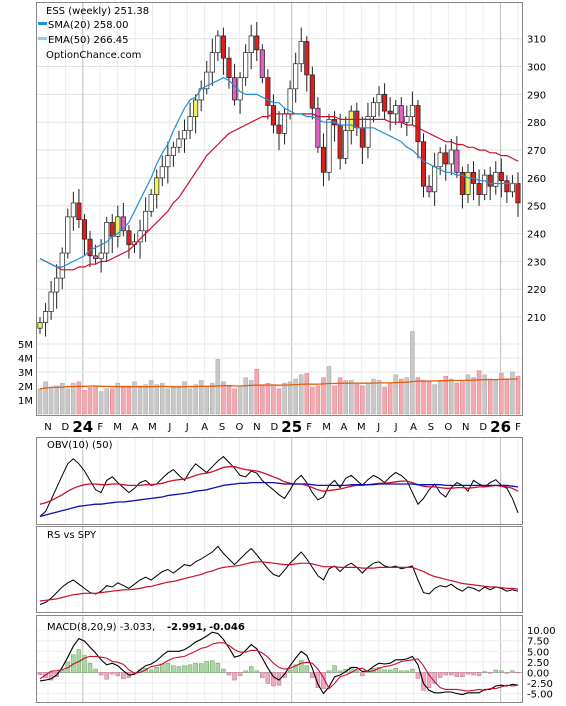  Describe the element at coordinates (279, 499) in the screenshot. I see `obv-series-line` at that location.